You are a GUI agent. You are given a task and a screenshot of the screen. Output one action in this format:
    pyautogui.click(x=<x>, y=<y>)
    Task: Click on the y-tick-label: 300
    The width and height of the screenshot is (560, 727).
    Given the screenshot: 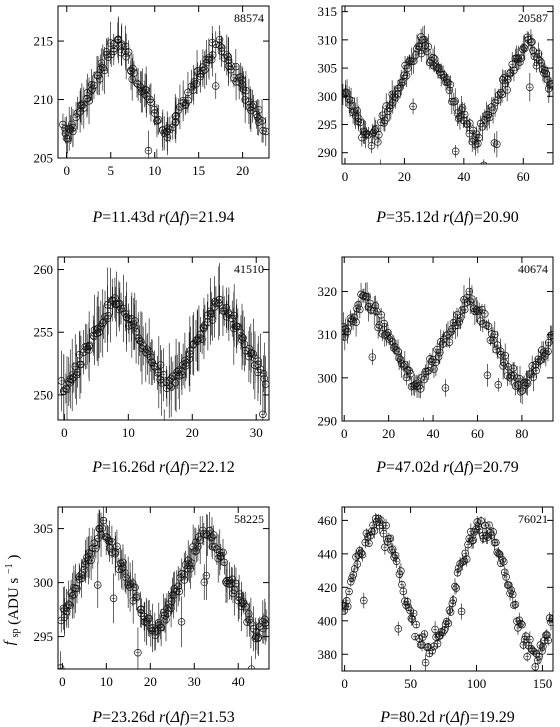 What is the action you would take?
    pyautogui.click(x=328, y=96)
    